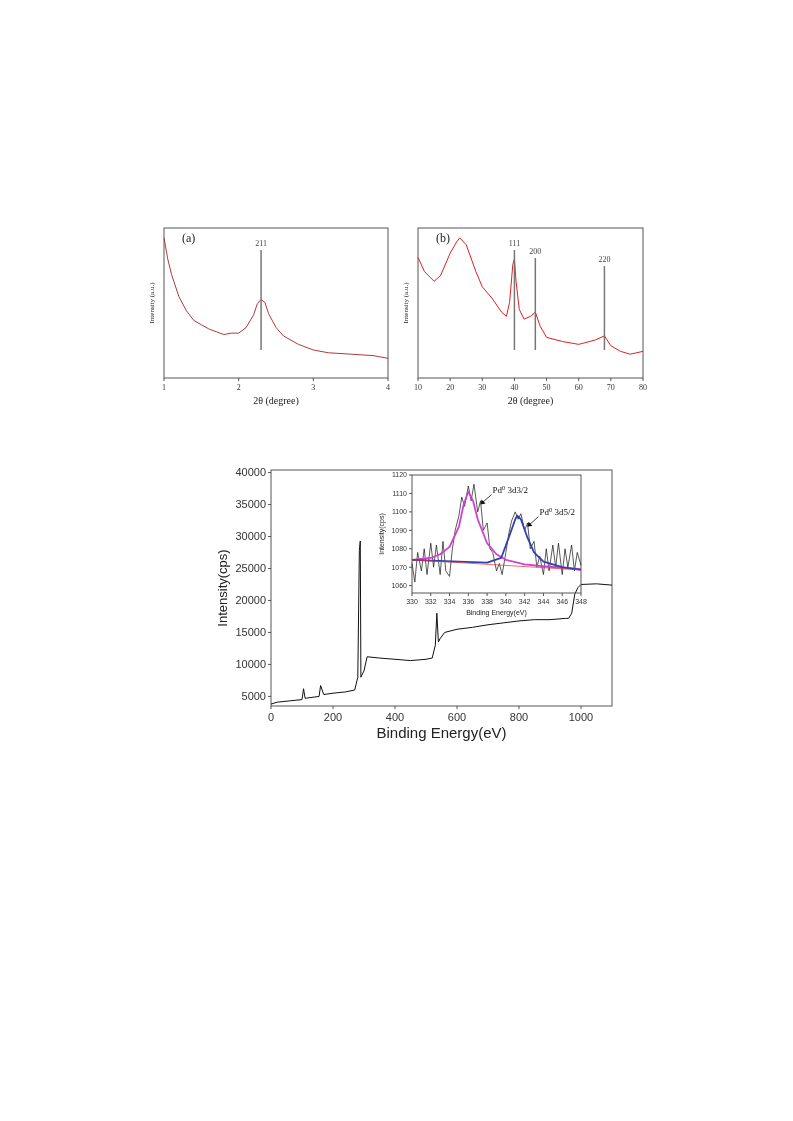 This screenshot has height=1121, width=793. I want to click on x-tick-label: 200, so click(333, 717).